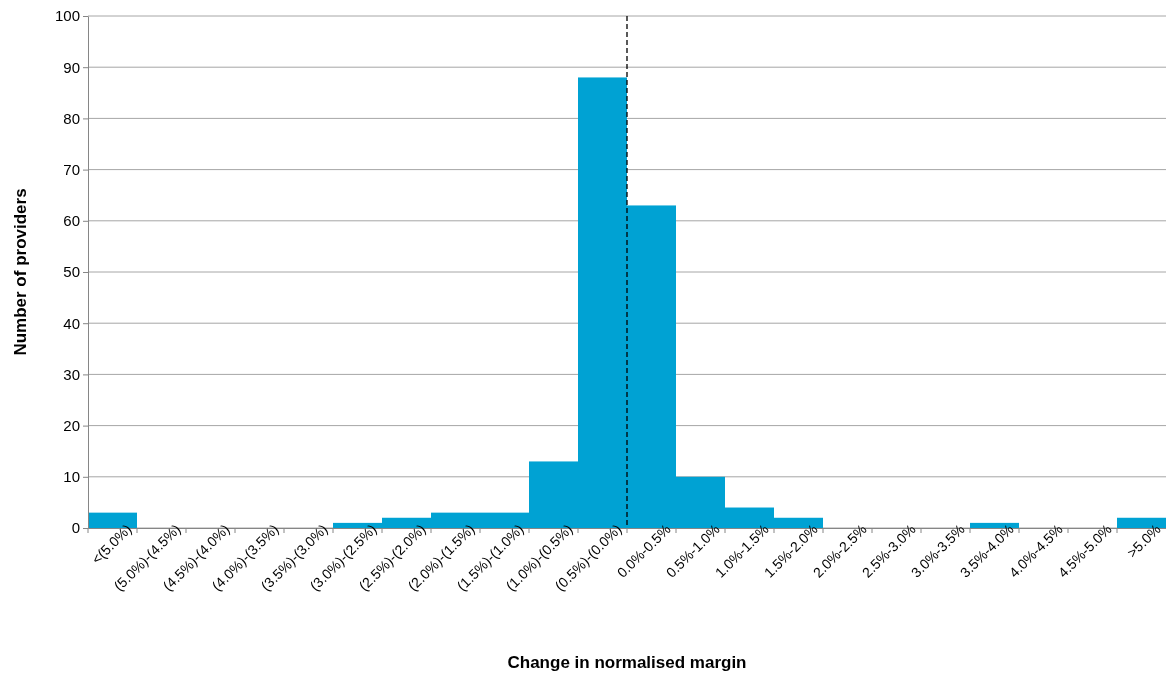 This screenshot has width=1166, height=682. Describe the element at coordinates (71, 221) in the screenshot. I see `y-tick-label: 60` at that location.